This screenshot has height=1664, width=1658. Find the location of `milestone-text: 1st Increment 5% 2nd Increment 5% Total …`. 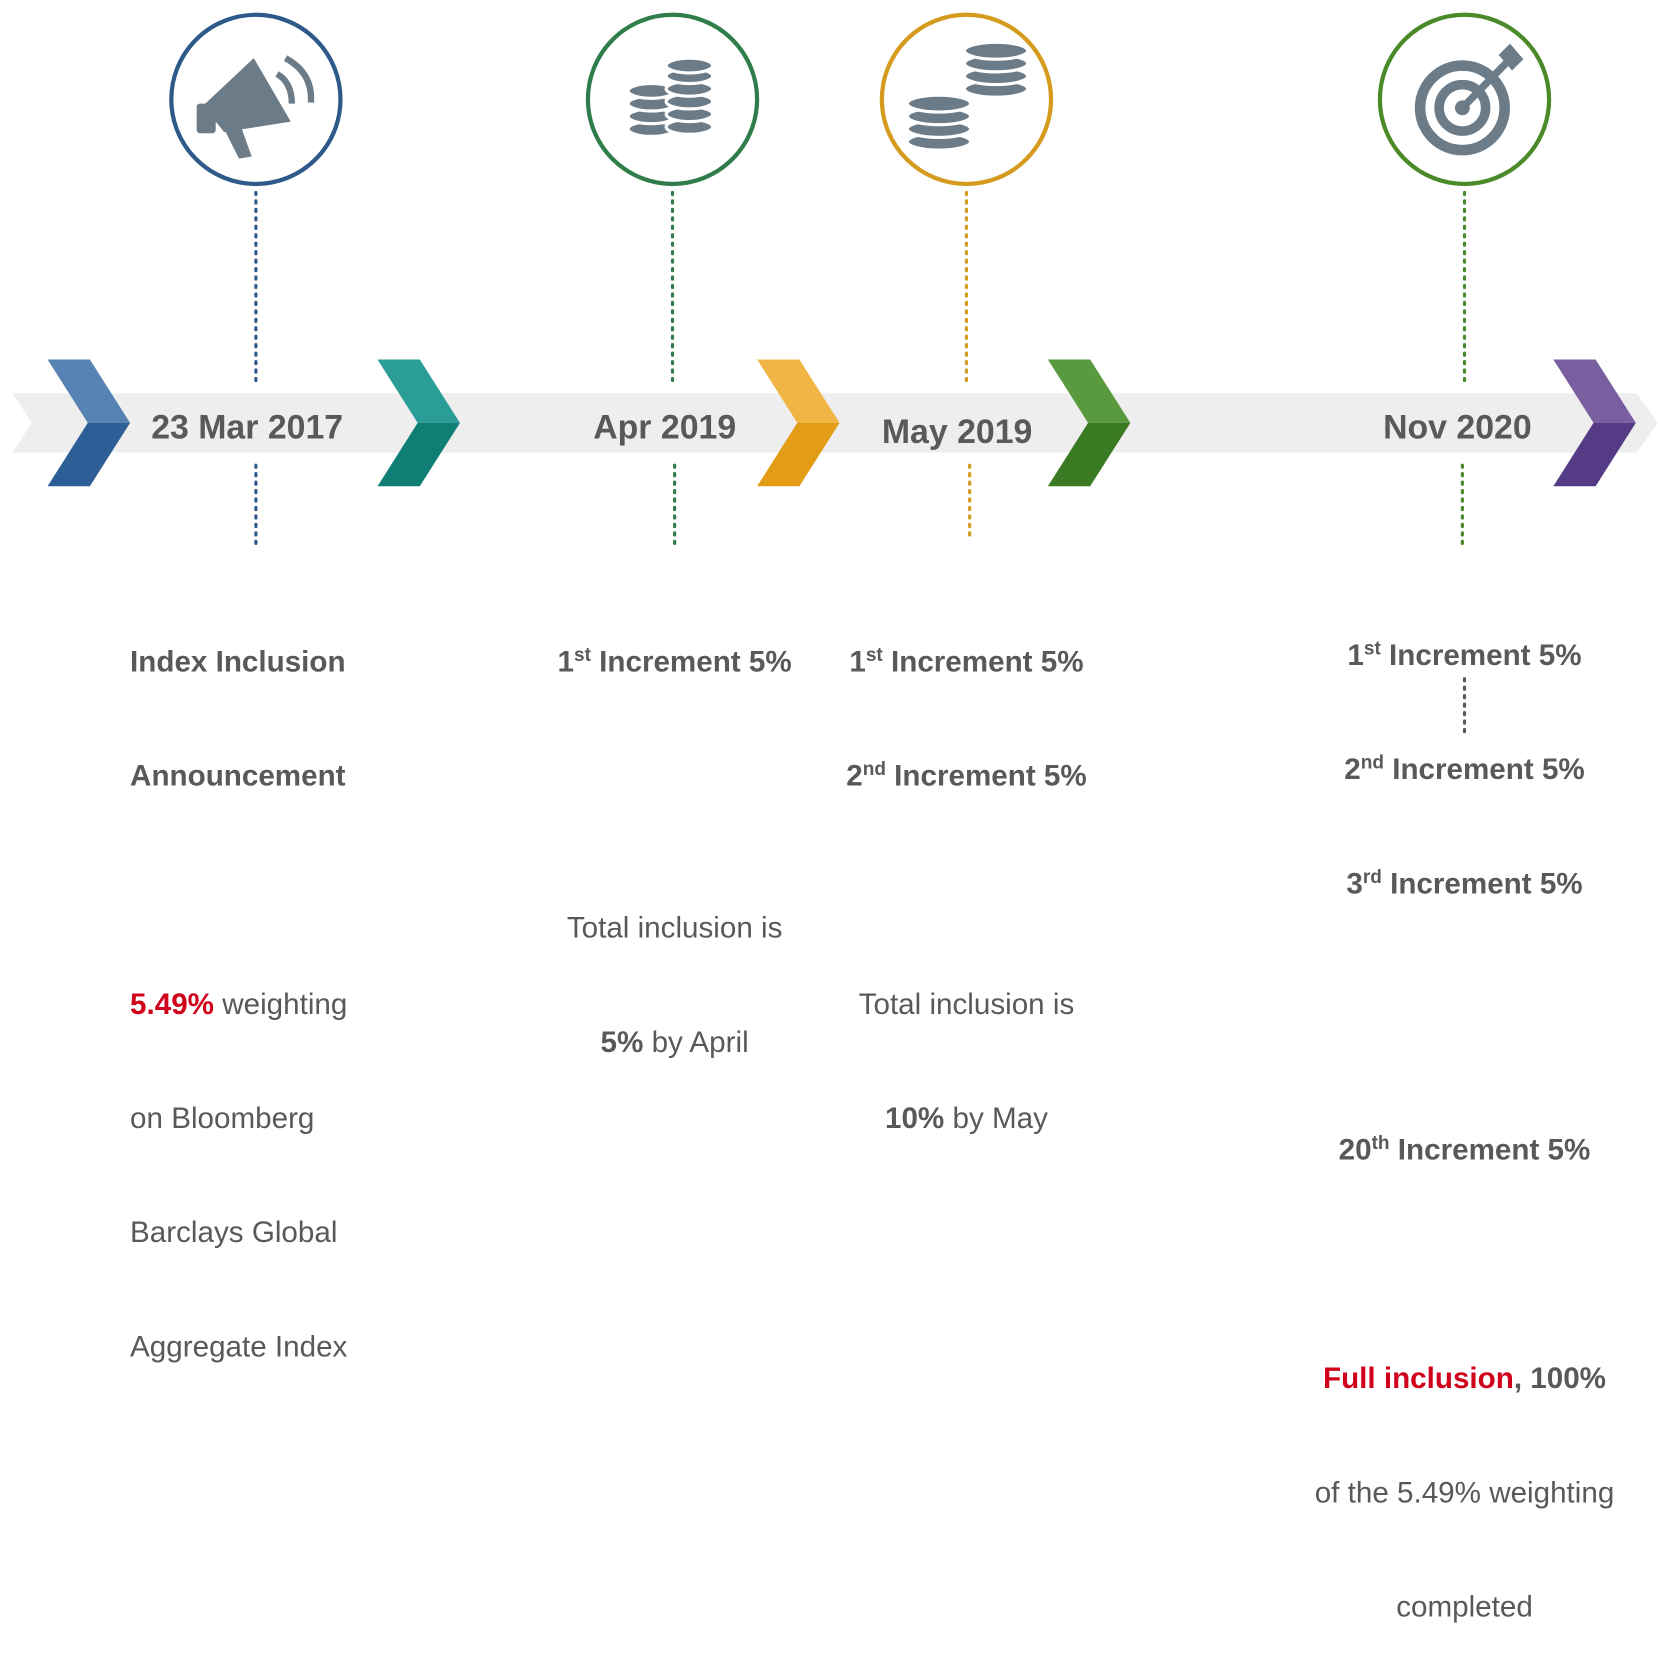

milestone-text: 1st Increment 5% 2nd Increment 5% Total … is located at coordinates (966, 871).